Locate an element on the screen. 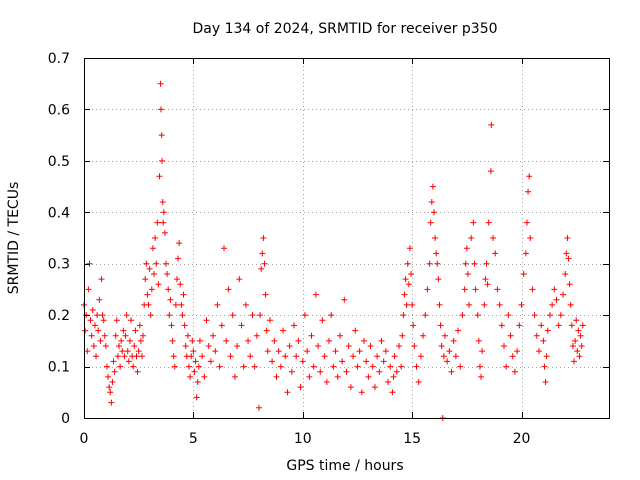 Image resolution: width=640 pixels, height=480 pixels. x-tick-label: 5 is located at coordinates (193, 439).